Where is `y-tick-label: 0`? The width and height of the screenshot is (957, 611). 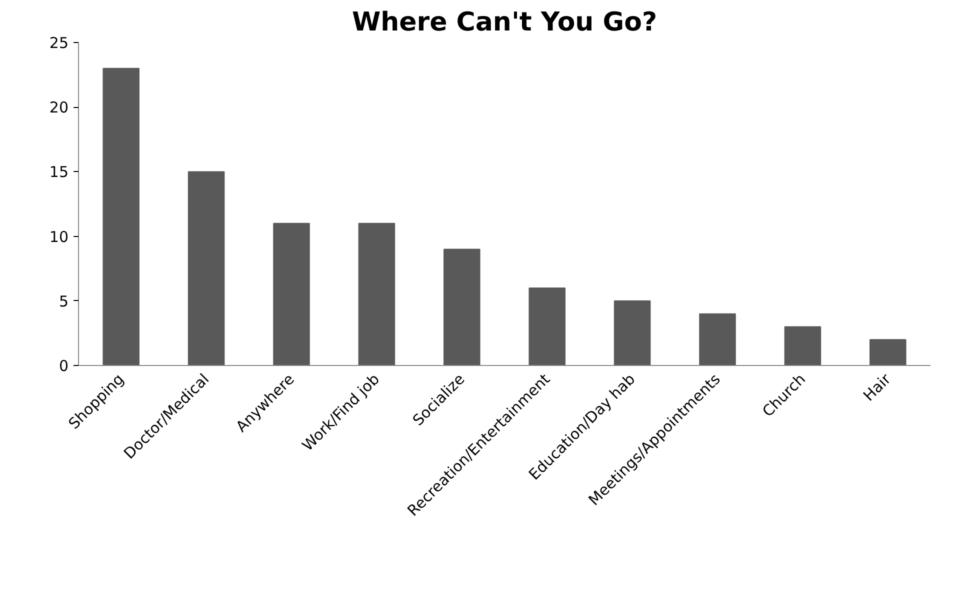 y-tick-label: 0 is located at coordinates (63, 366).